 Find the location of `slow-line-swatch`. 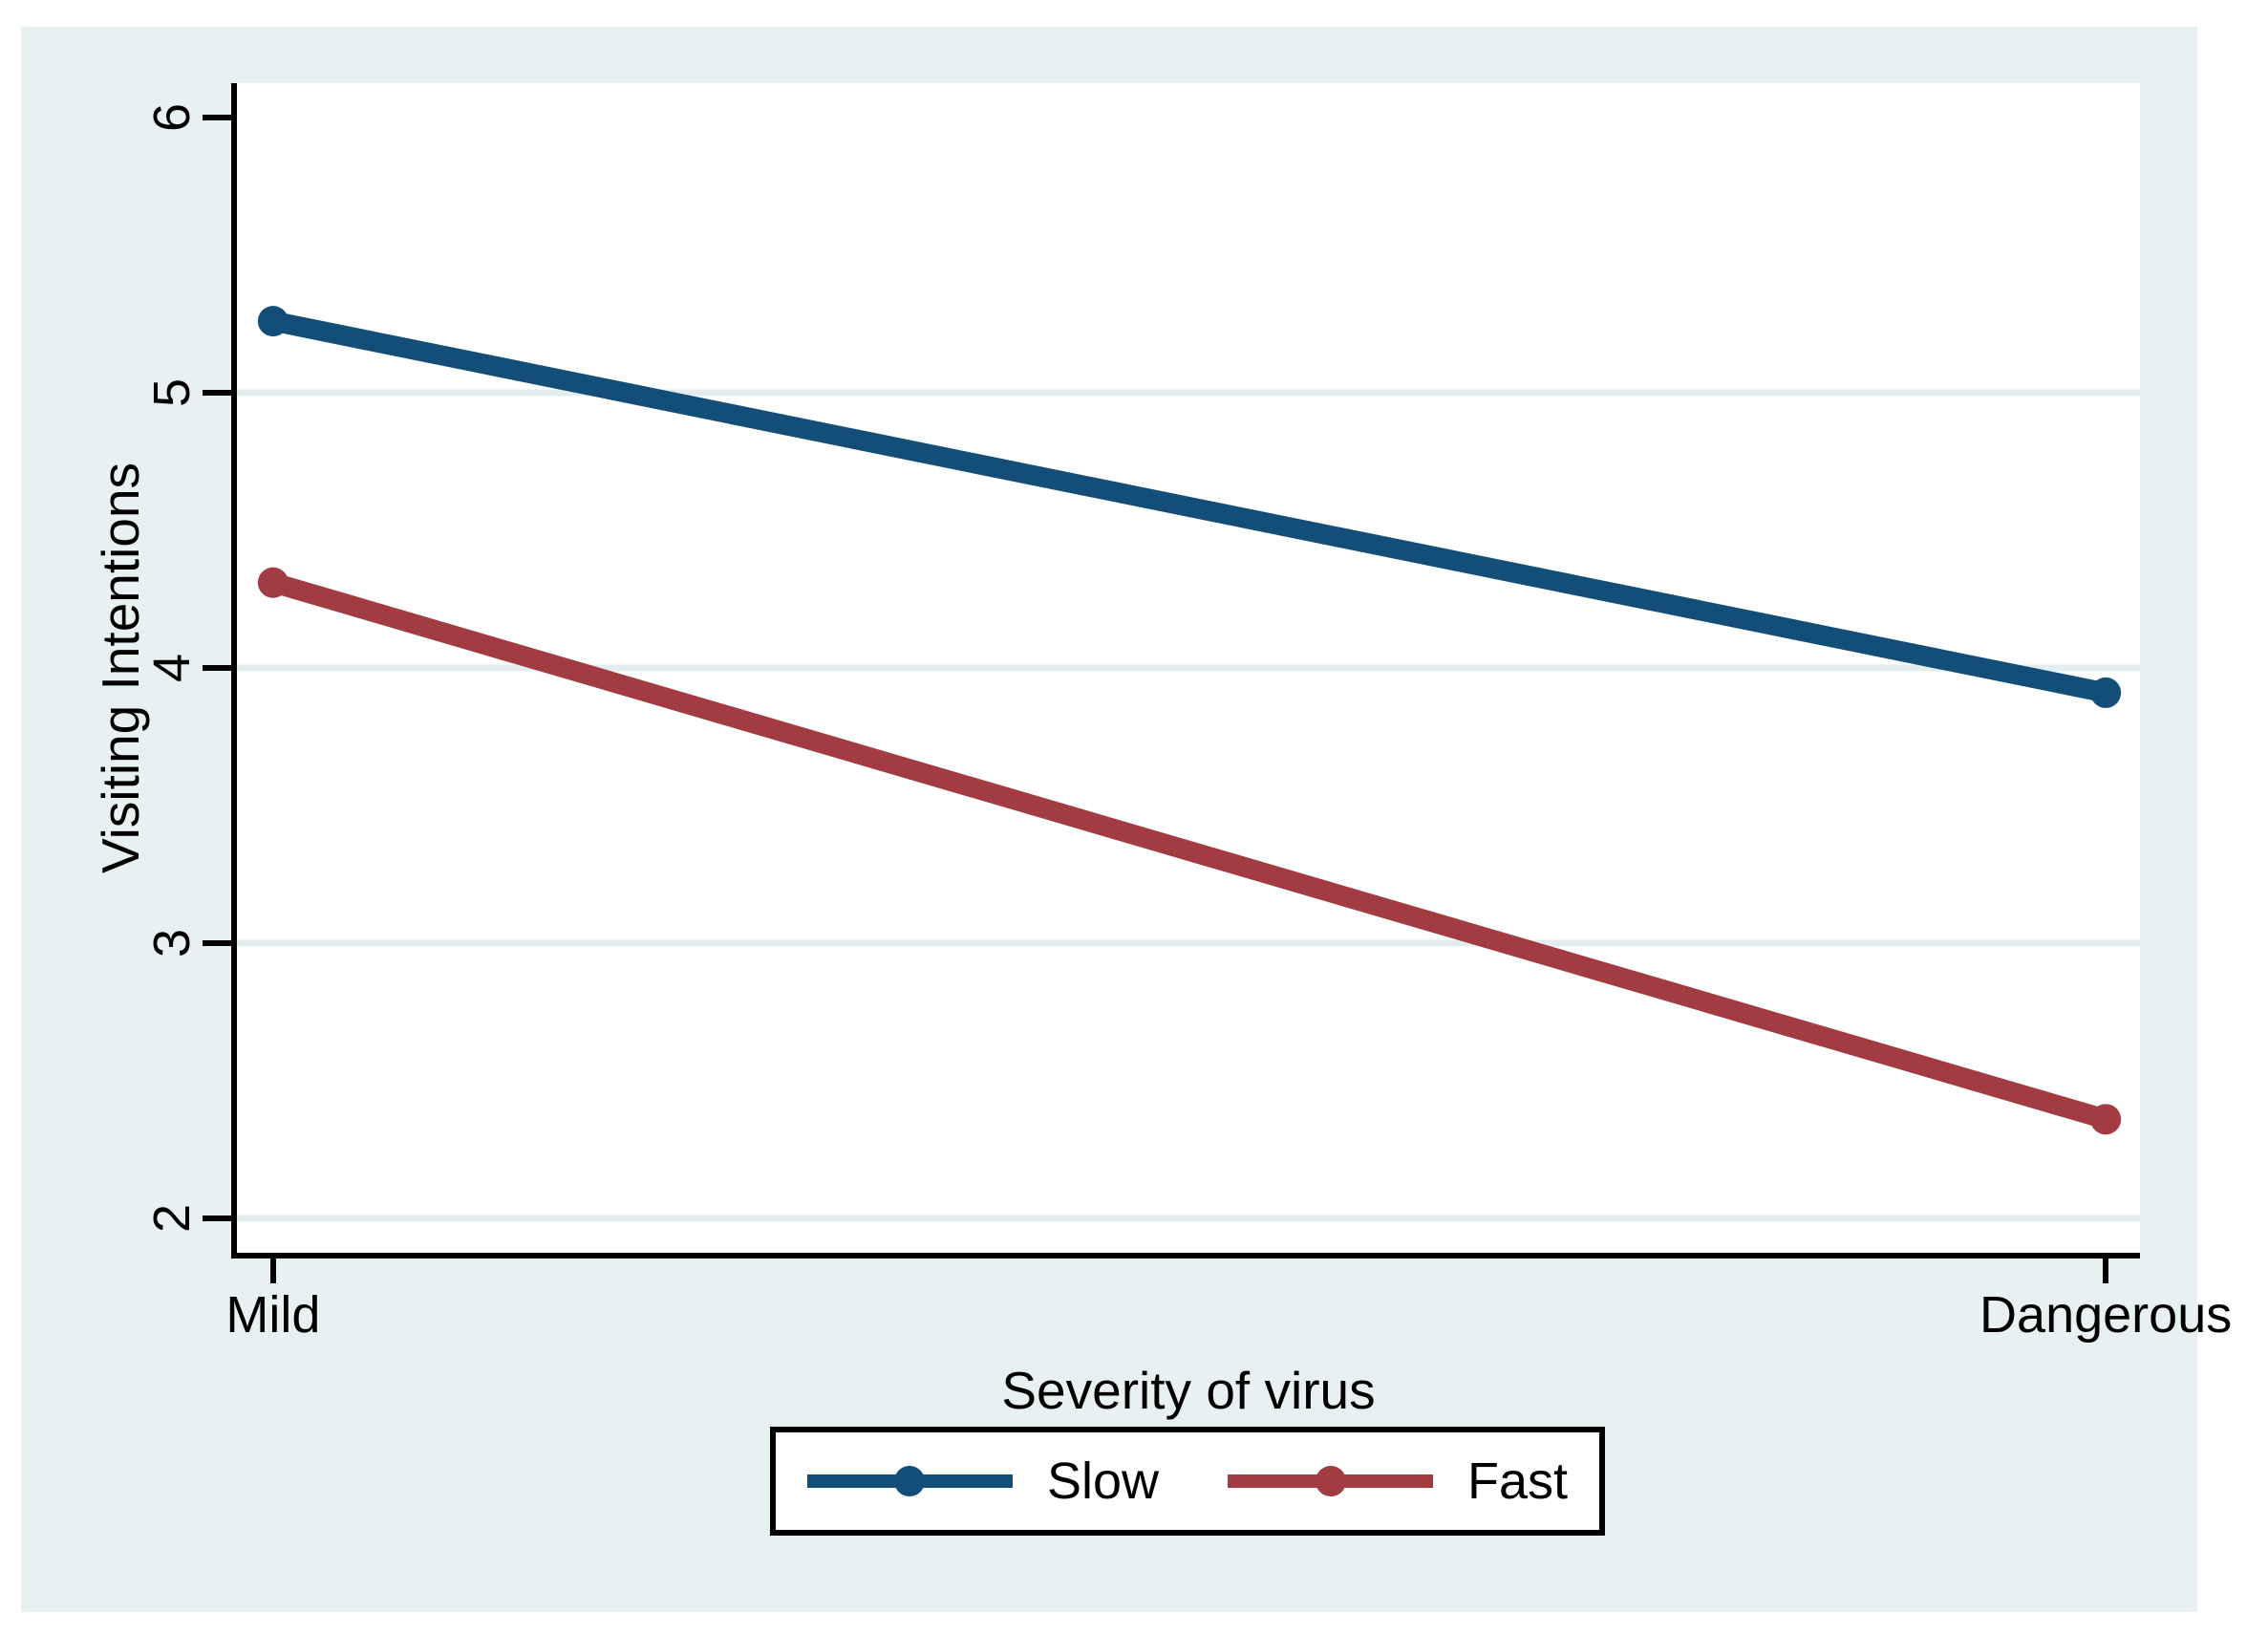

slow-line-swatch is located at coordinates (909, 1481).